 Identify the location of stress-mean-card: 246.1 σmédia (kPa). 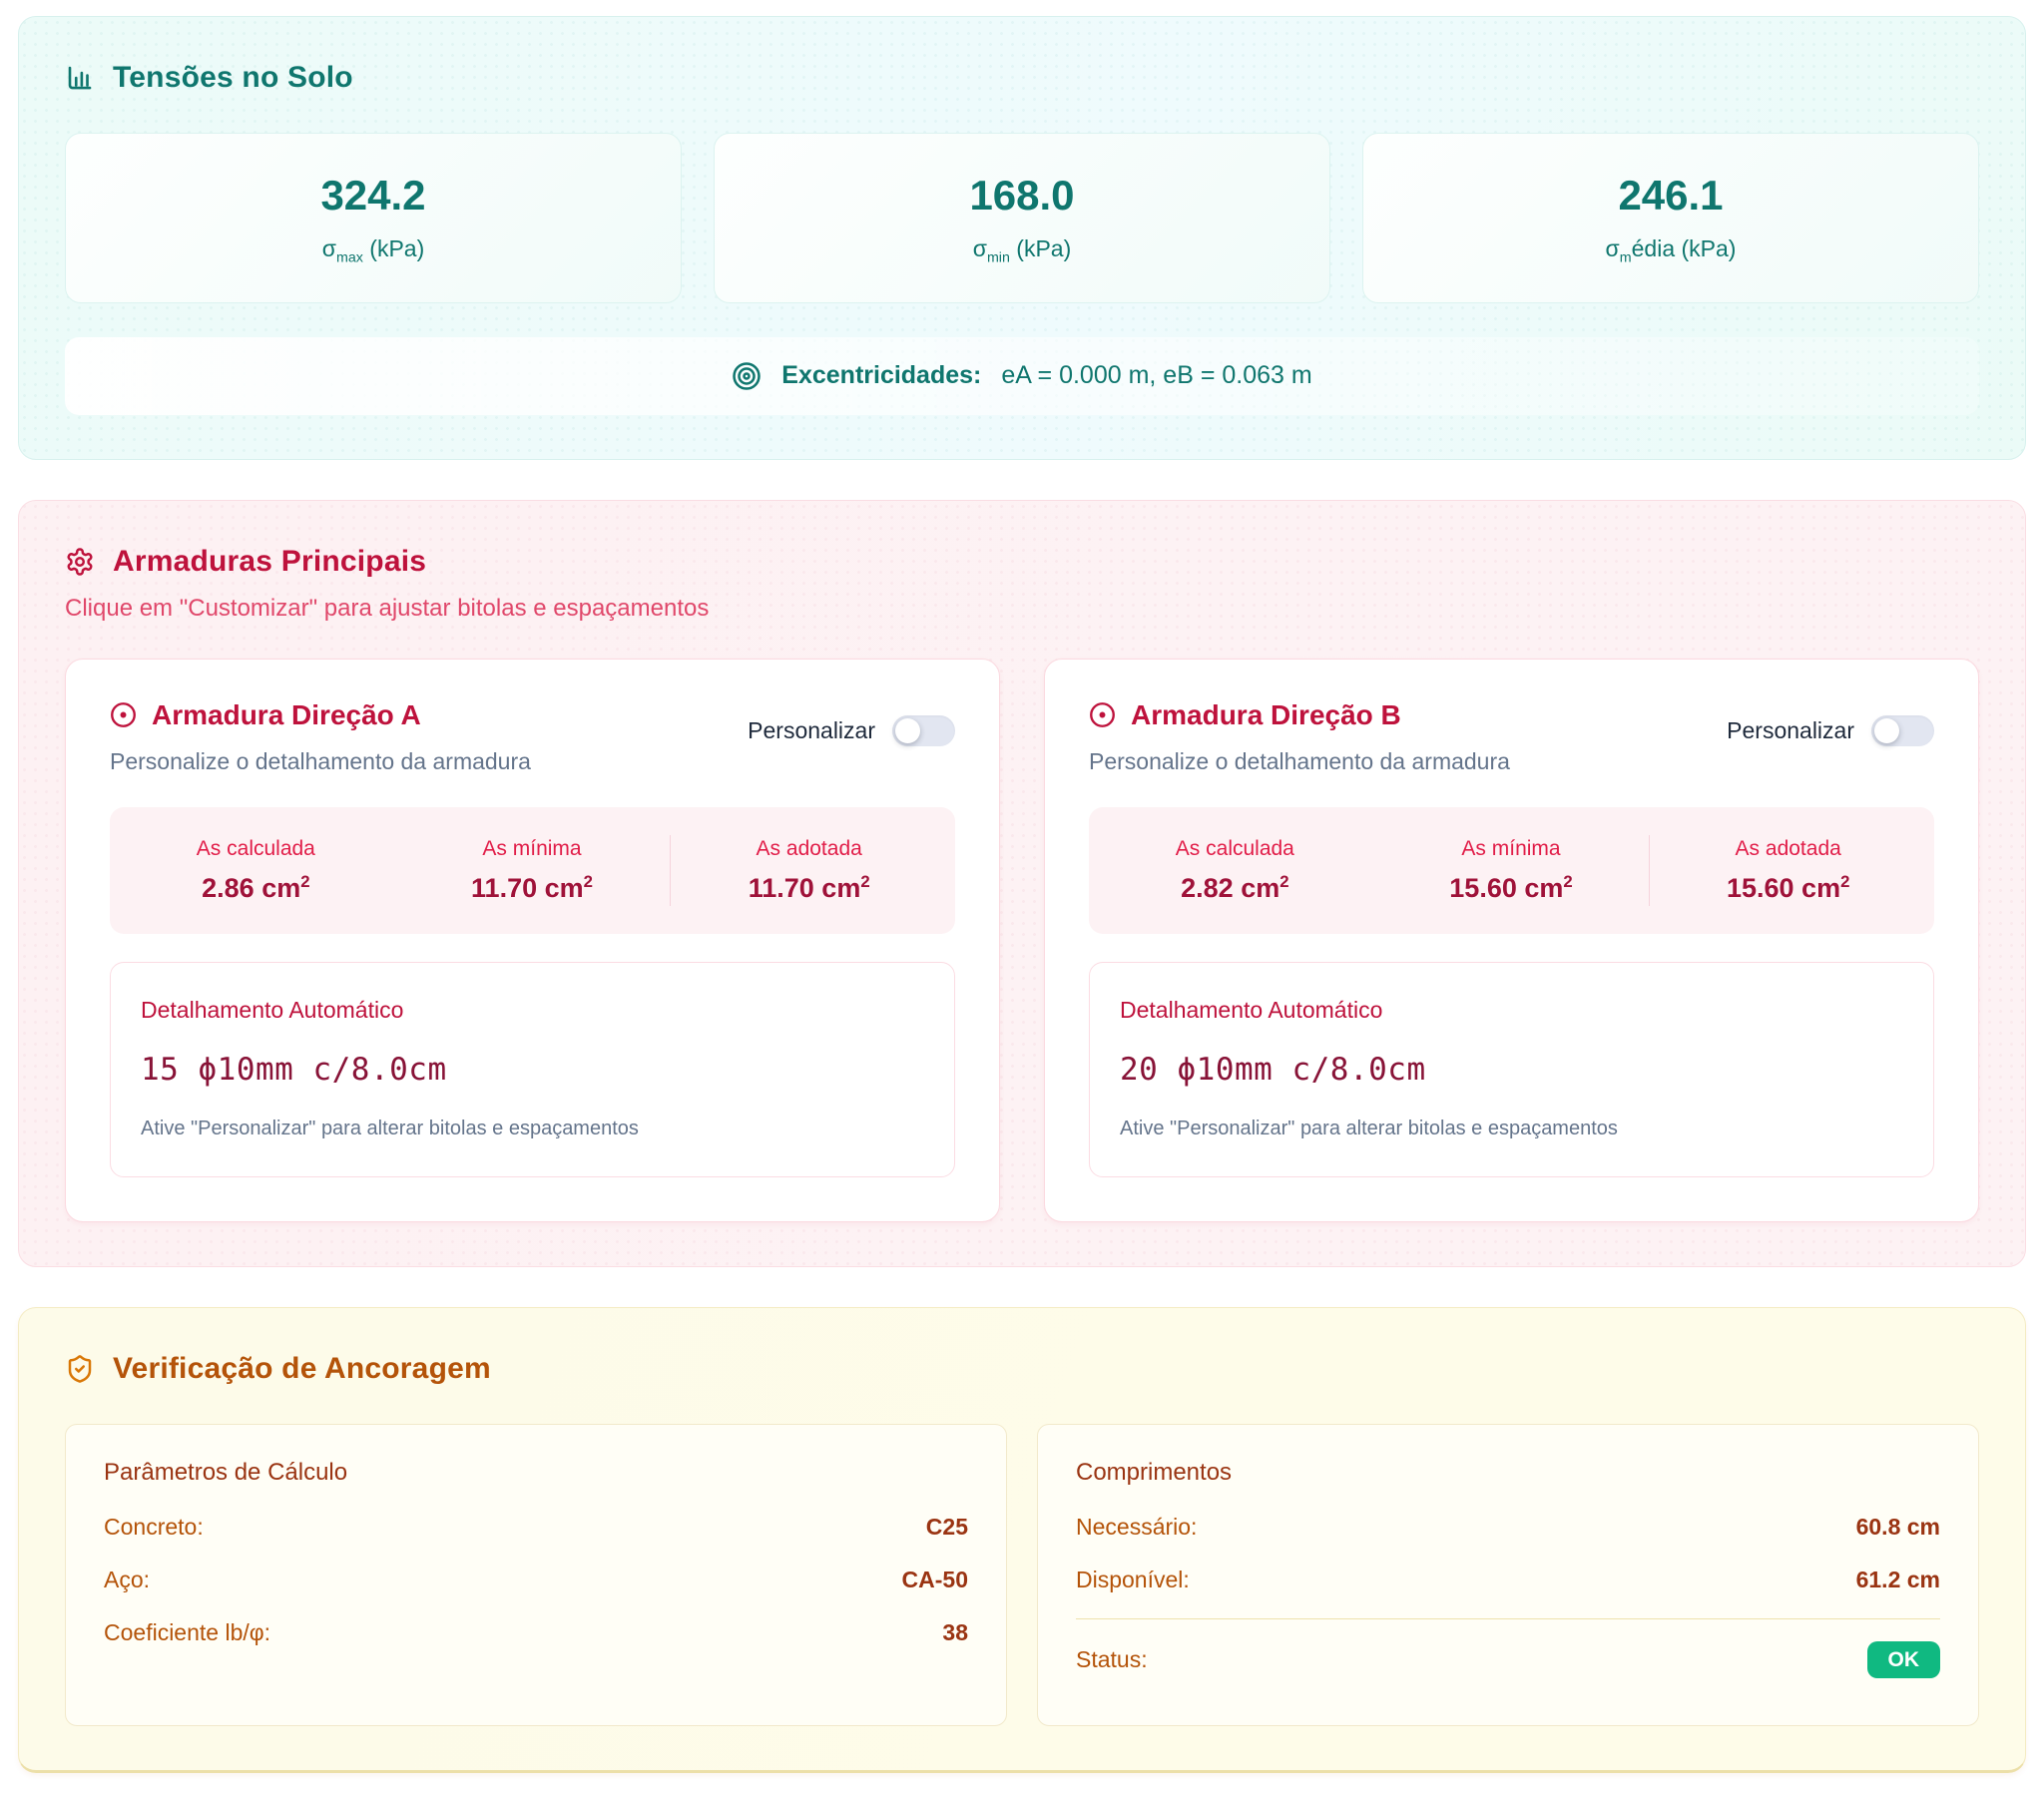
(1670, 218).